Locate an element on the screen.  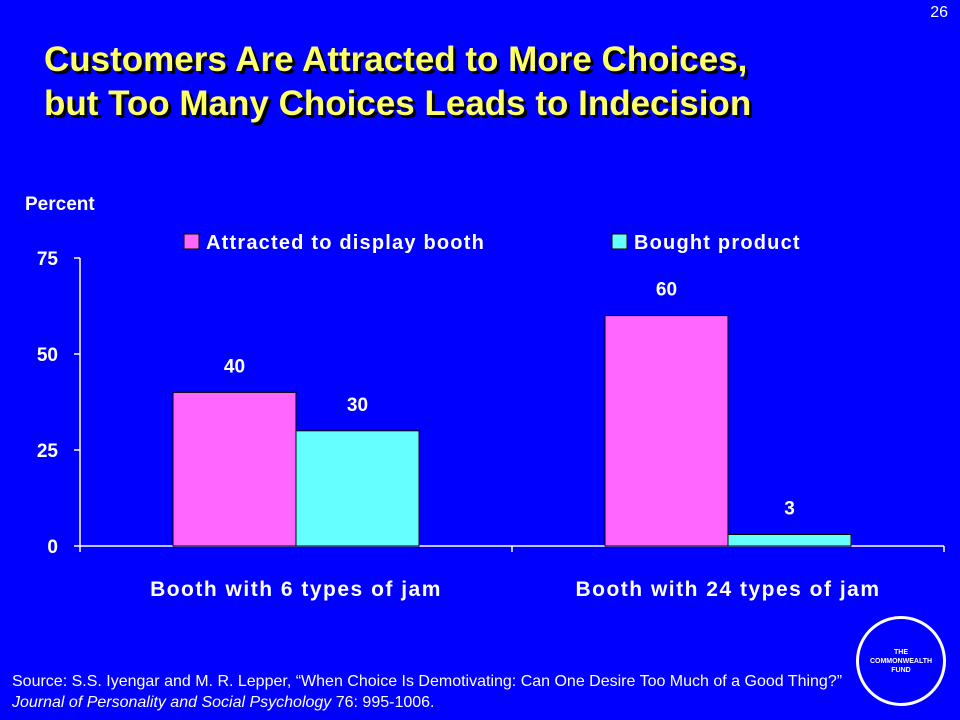
title-line-2: but Too Many Choices Leads to Indecision is located at coordinates (398, 103).